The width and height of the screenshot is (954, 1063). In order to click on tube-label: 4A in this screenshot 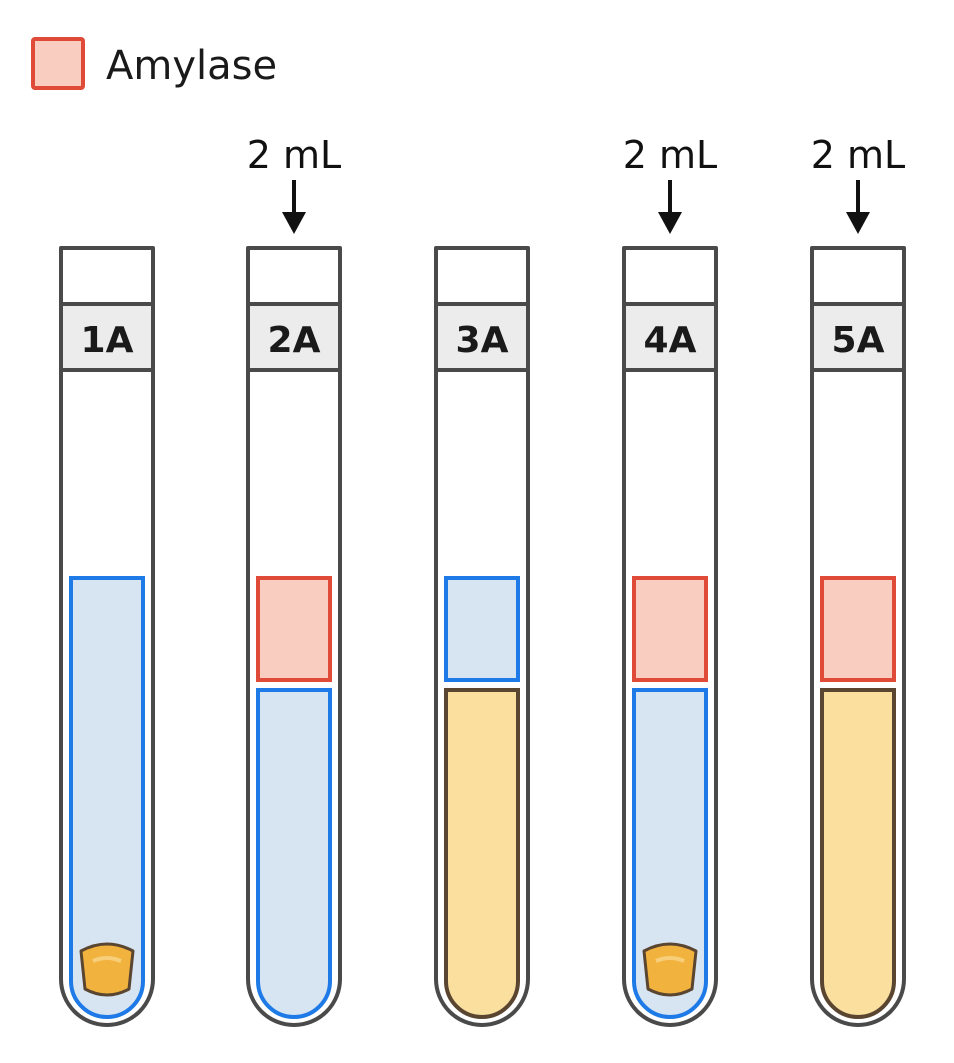, I will do `click(670, 340)`.